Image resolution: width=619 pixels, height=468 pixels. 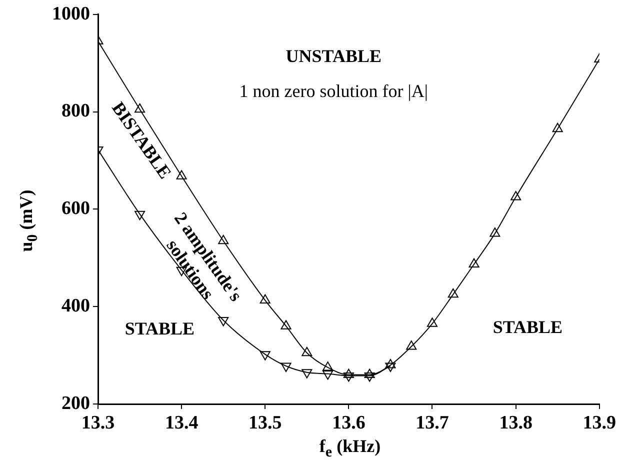 What do you see at coordinates (350, 449) in the screenshot?
I see `x-axis-title: f$_{e}$ (kHz)` at bounding box center [350, 449].